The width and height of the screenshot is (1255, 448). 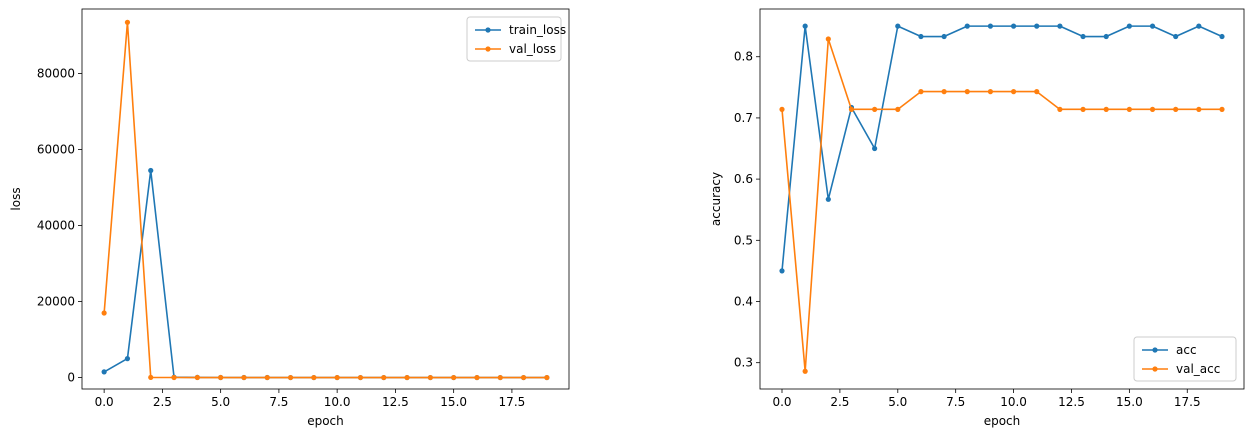 What do you see at coordinates (1129, 402) in the screenshot?
I see `accuracy-xtick-label: 15.0` at bounding box center [1129, 402].